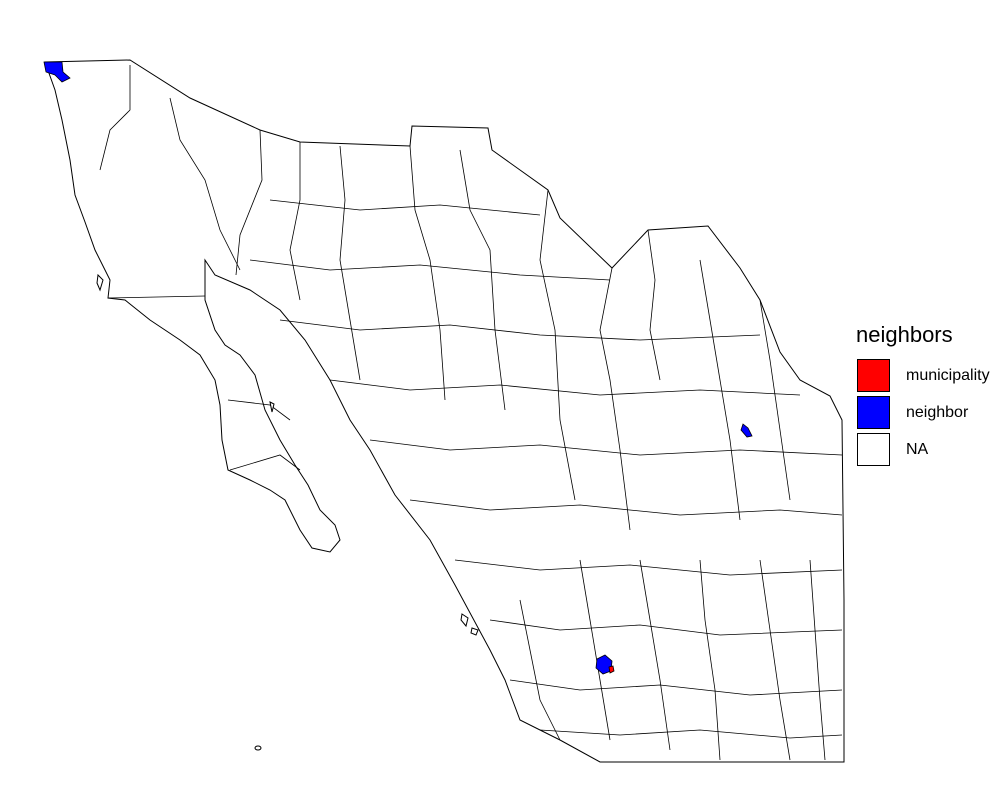 This screenshot has height=792, width=1004. I want to click on neighbor-tijuana, so click(57, 72).